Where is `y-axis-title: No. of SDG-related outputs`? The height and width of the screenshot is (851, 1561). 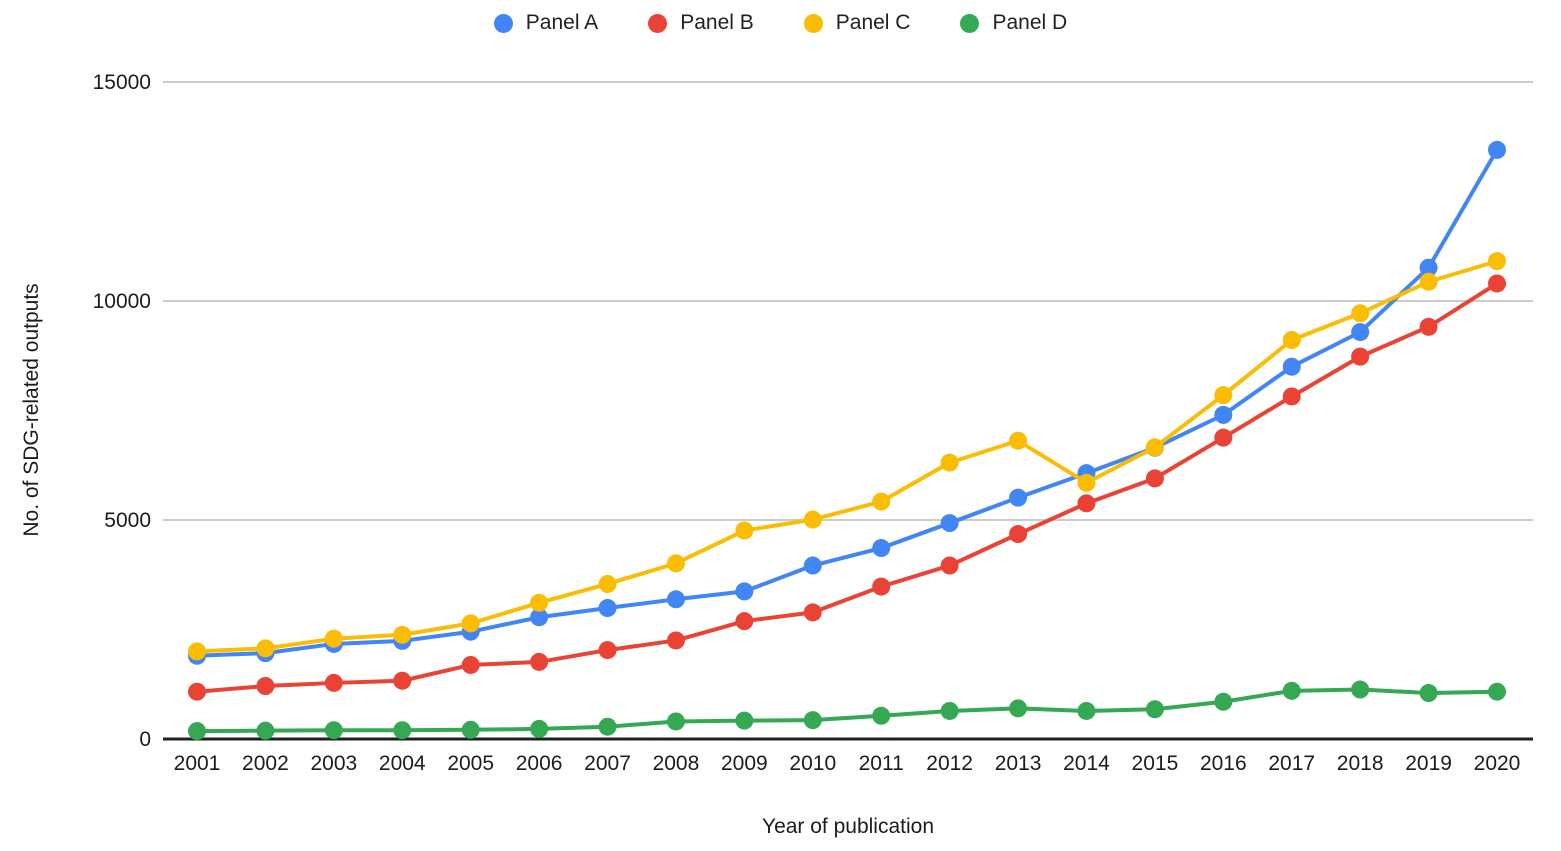 y-axis-title: No. of SDG-related outputs is located at coordinates (31, 409).